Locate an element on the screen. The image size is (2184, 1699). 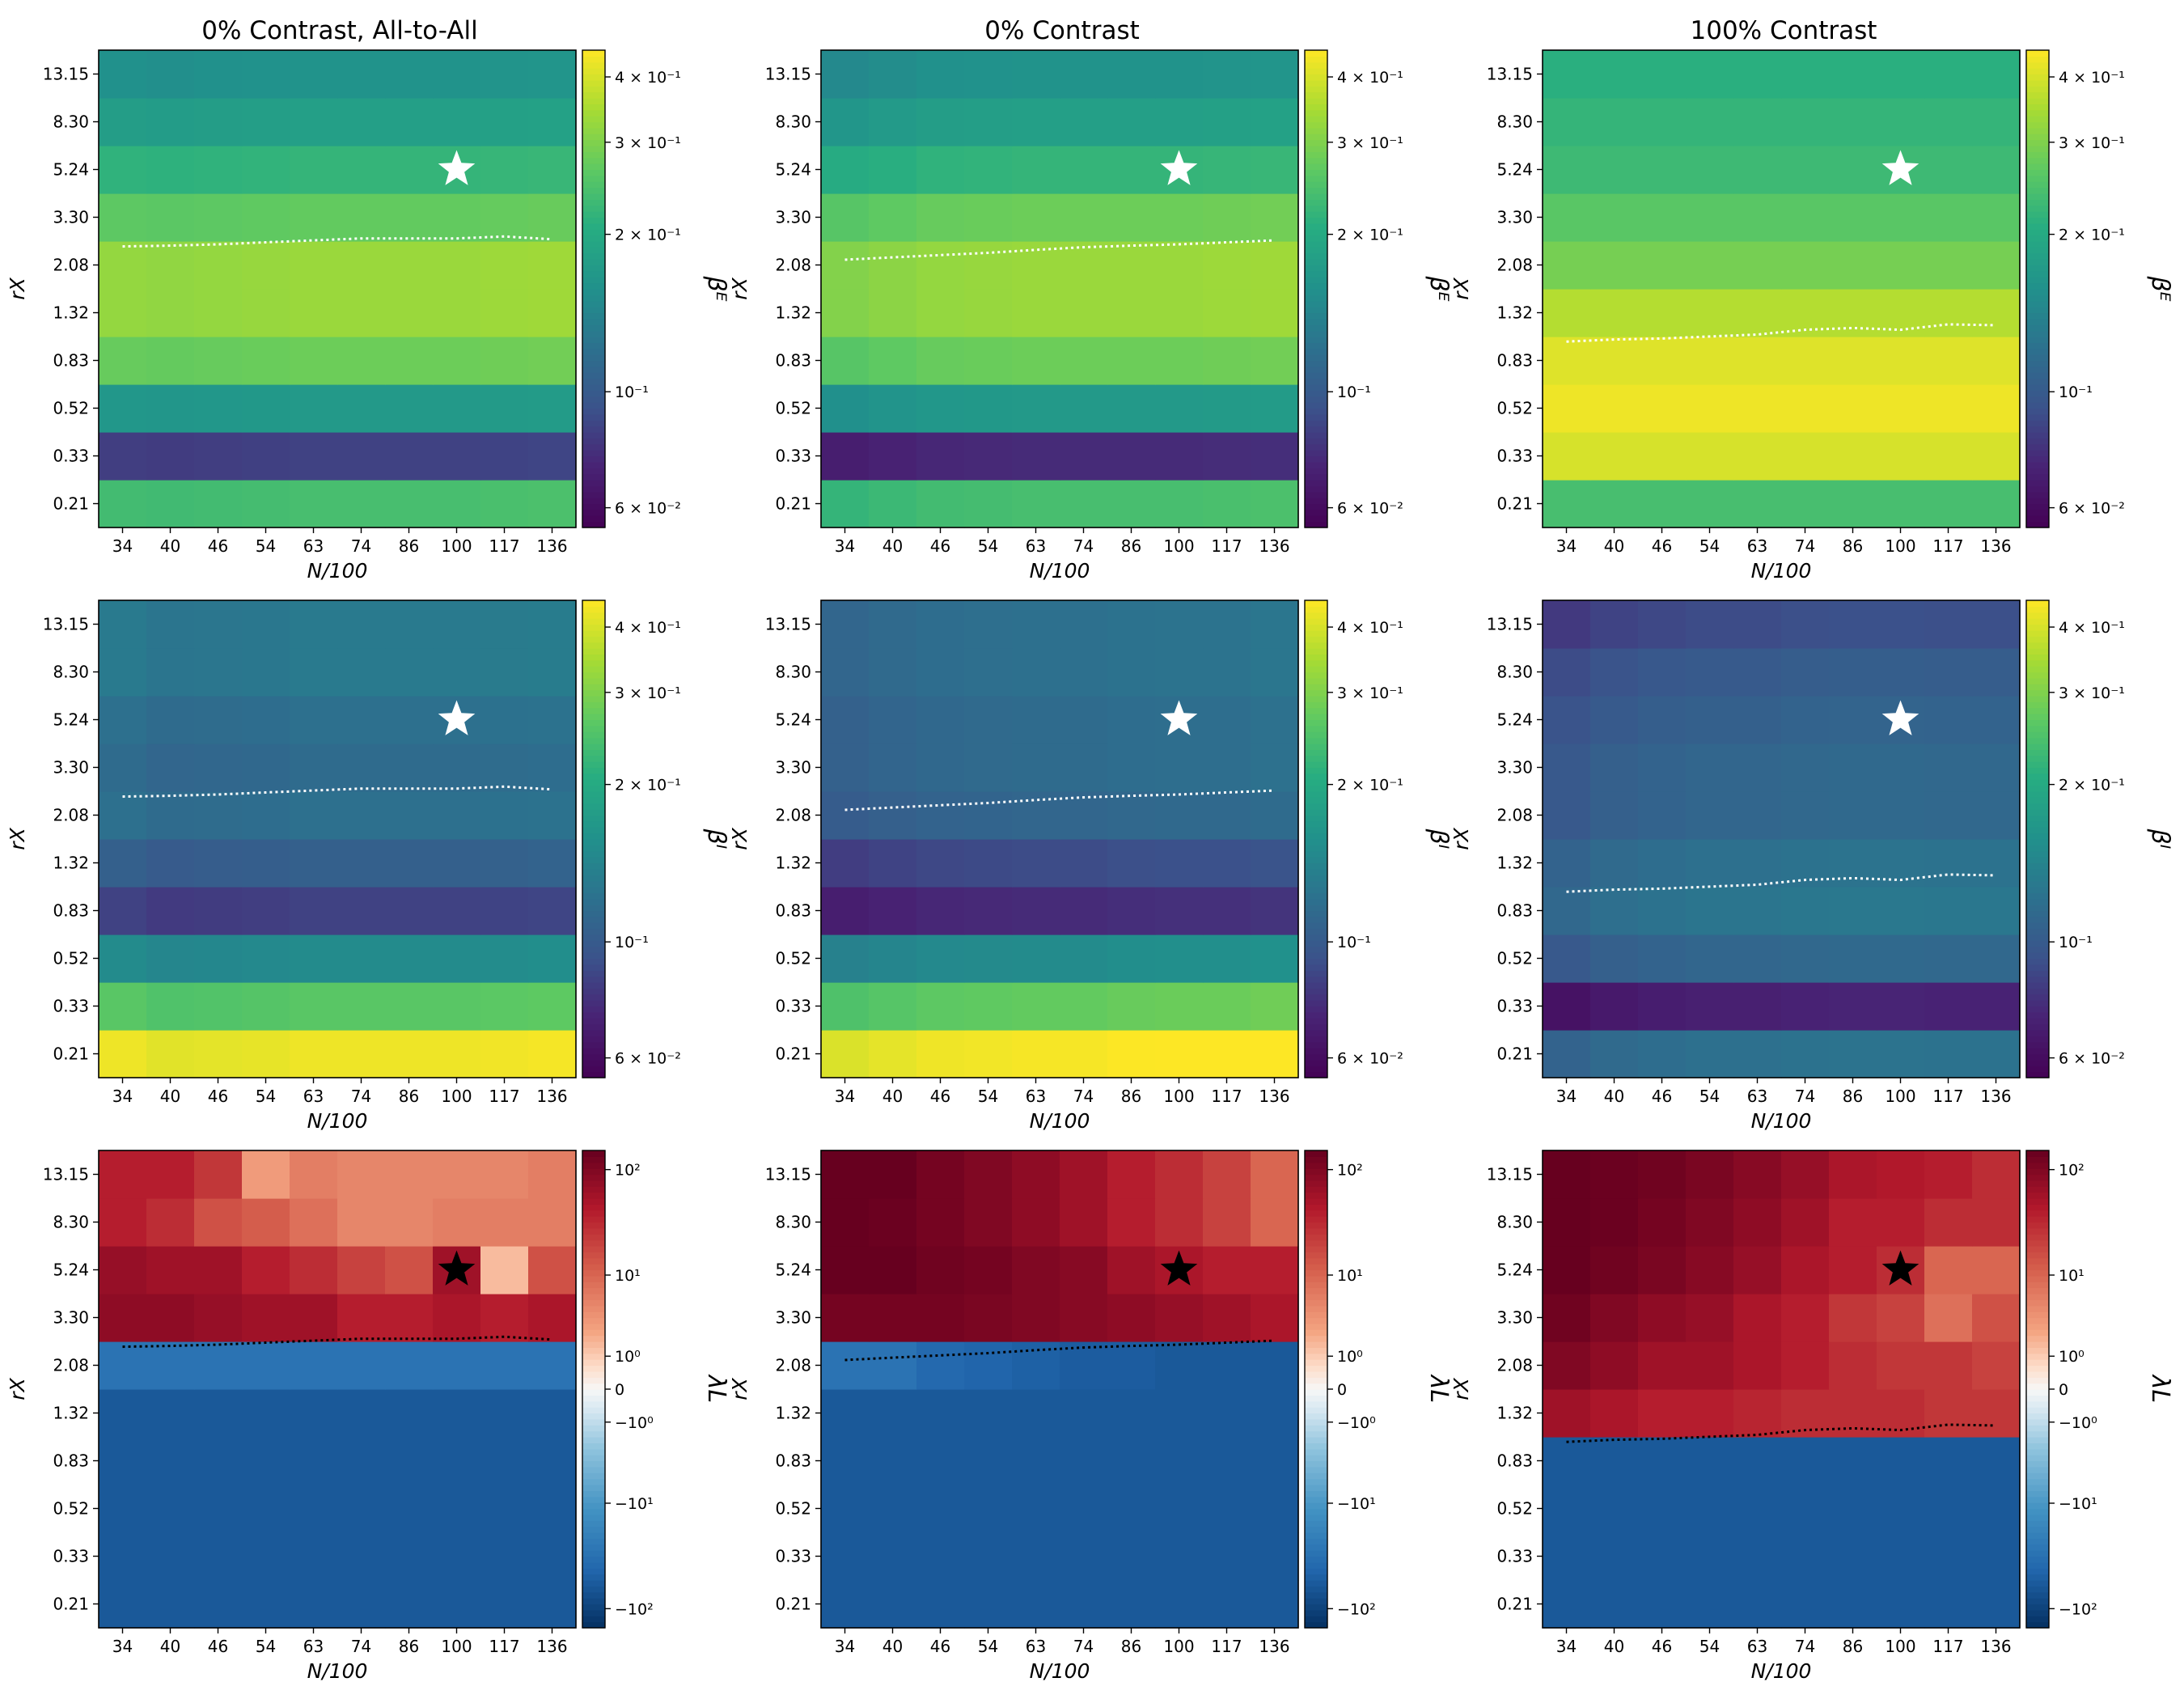
y-tick-label: 1.32 is located at coordinates (1514, 313).